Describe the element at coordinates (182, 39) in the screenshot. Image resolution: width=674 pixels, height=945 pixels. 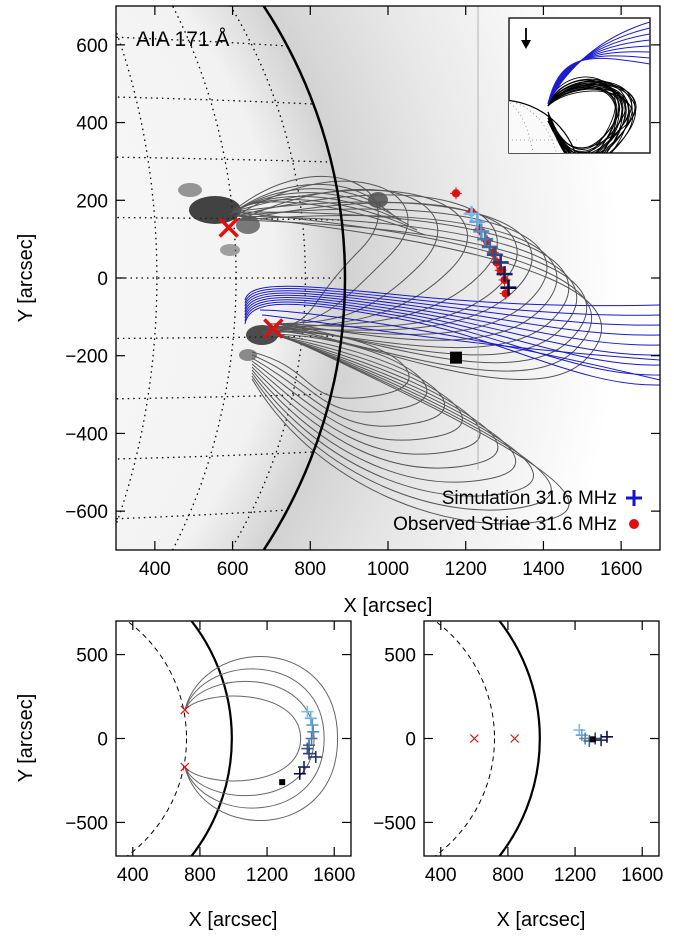
I see `panel-label: AIA 171 Å` at that location.